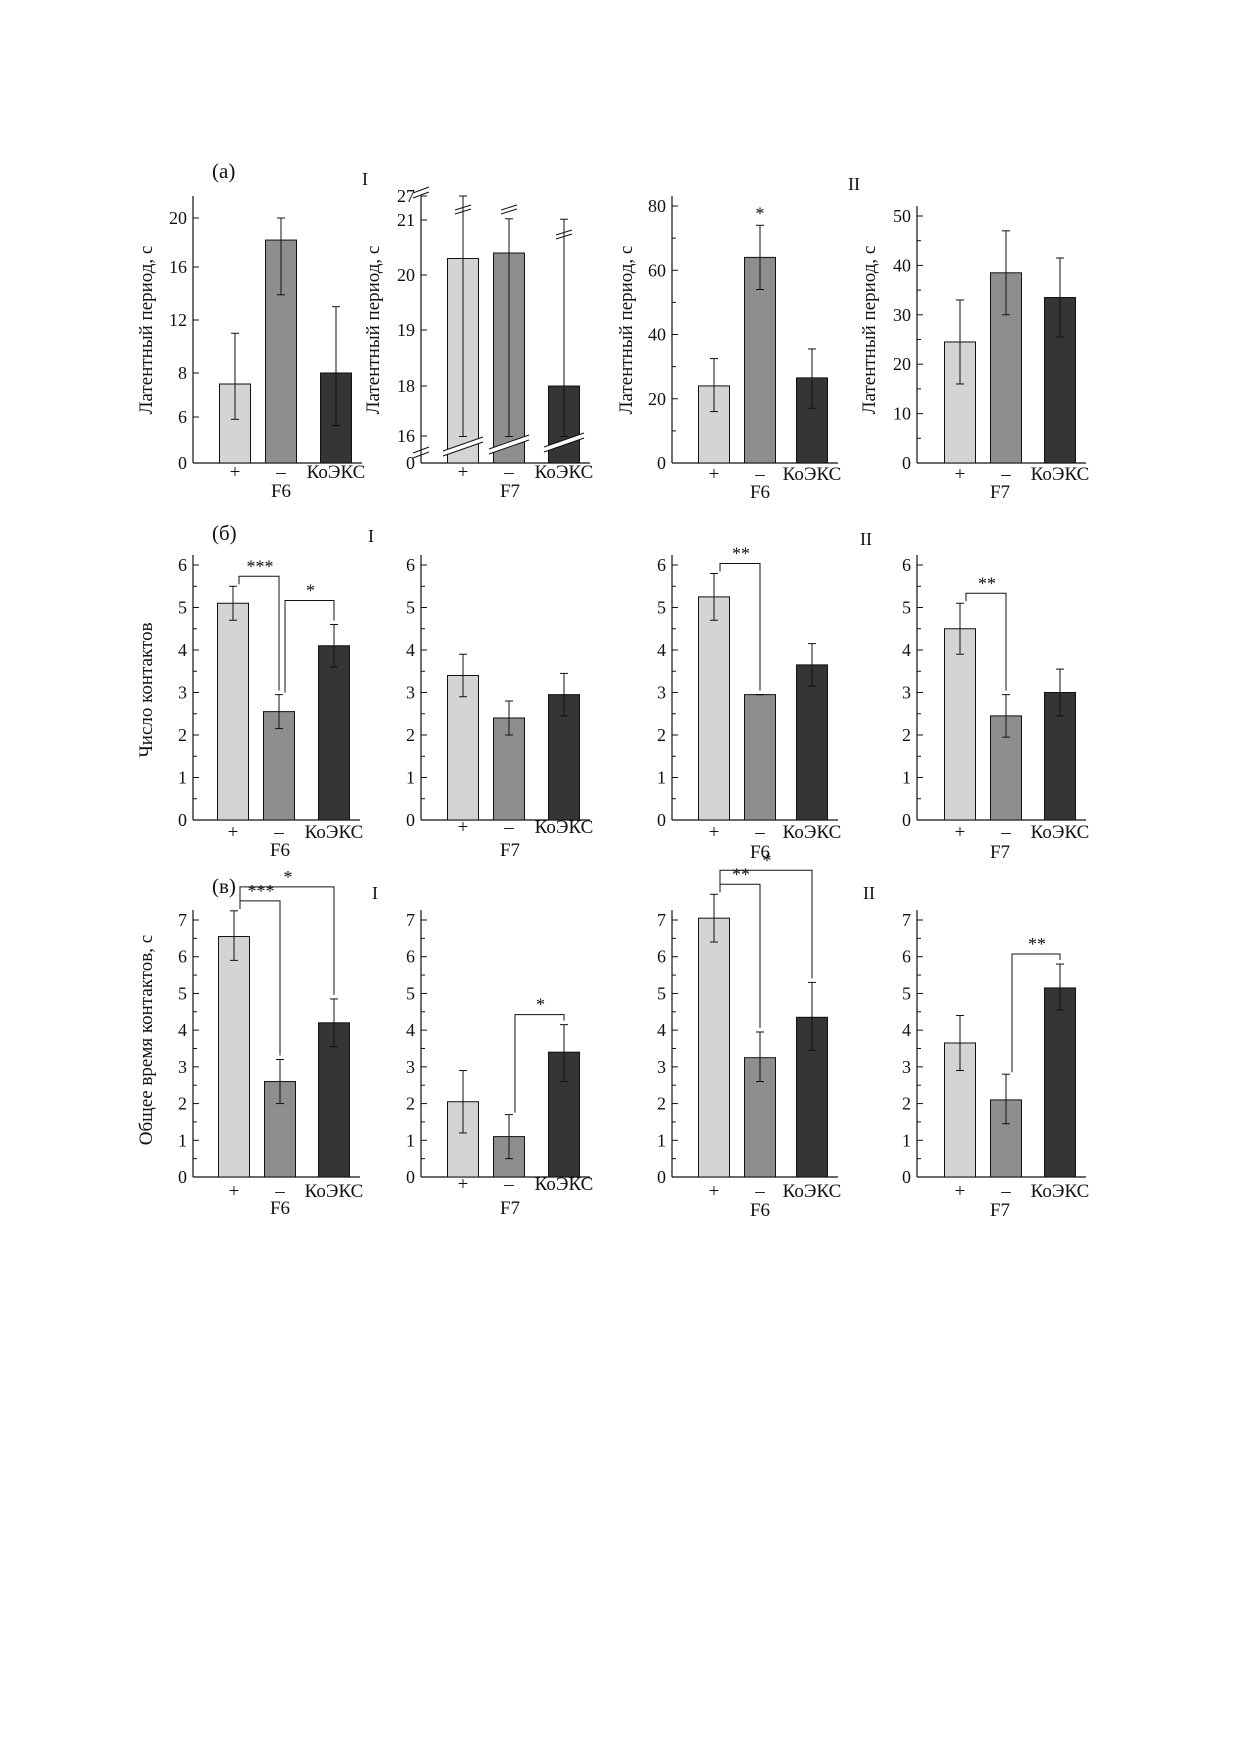  I want to click on panel-1-category-label-1: –, so click(508, 472).